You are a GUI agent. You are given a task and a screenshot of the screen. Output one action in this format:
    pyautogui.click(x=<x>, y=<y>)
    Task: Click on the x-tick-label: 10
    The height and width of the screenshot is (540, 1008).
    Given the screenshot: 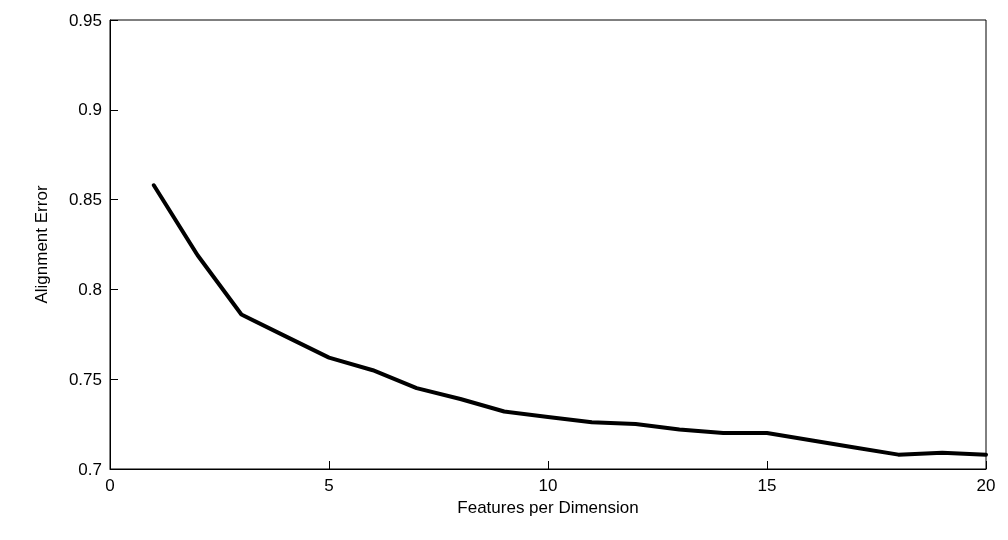 What is the action you would take?
    pyautogui.click(x=548, y=485)
    